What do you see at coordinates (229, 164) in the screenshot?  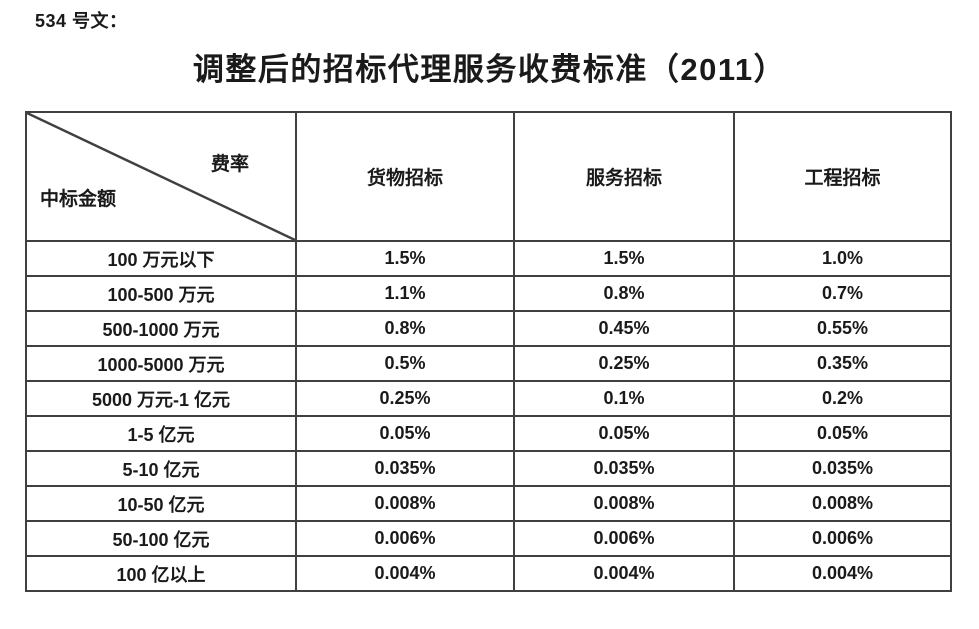 I see `corner-label-fee-rate: 费率` at bounding box center [229, 164].